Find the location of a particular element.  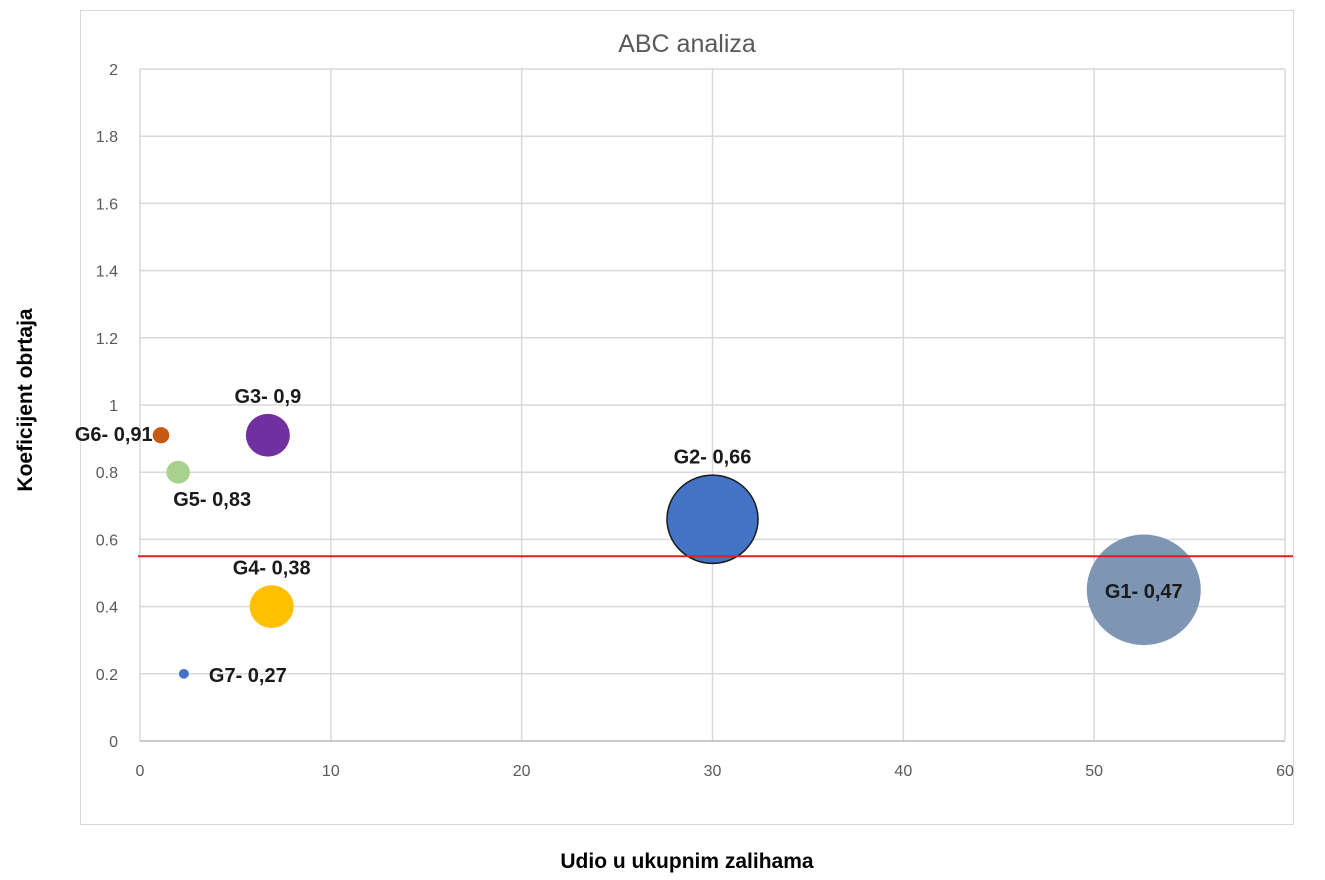

y-tick-label: 1.2 is located at coordinates (107, 339).